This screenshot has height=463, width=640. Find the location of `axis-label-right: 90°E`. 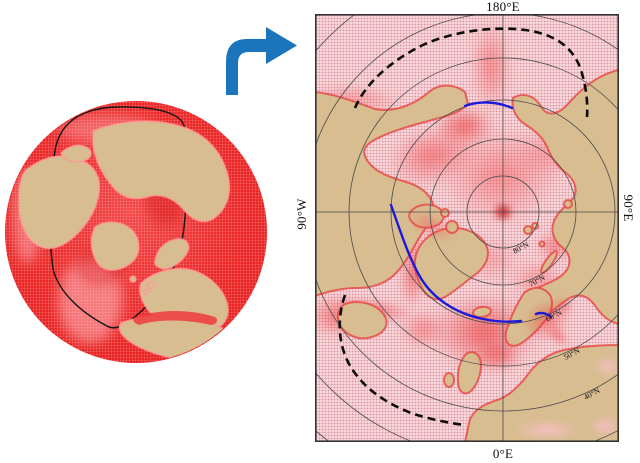

axis-label-right: 90°E is located at coordinates (628, 208).